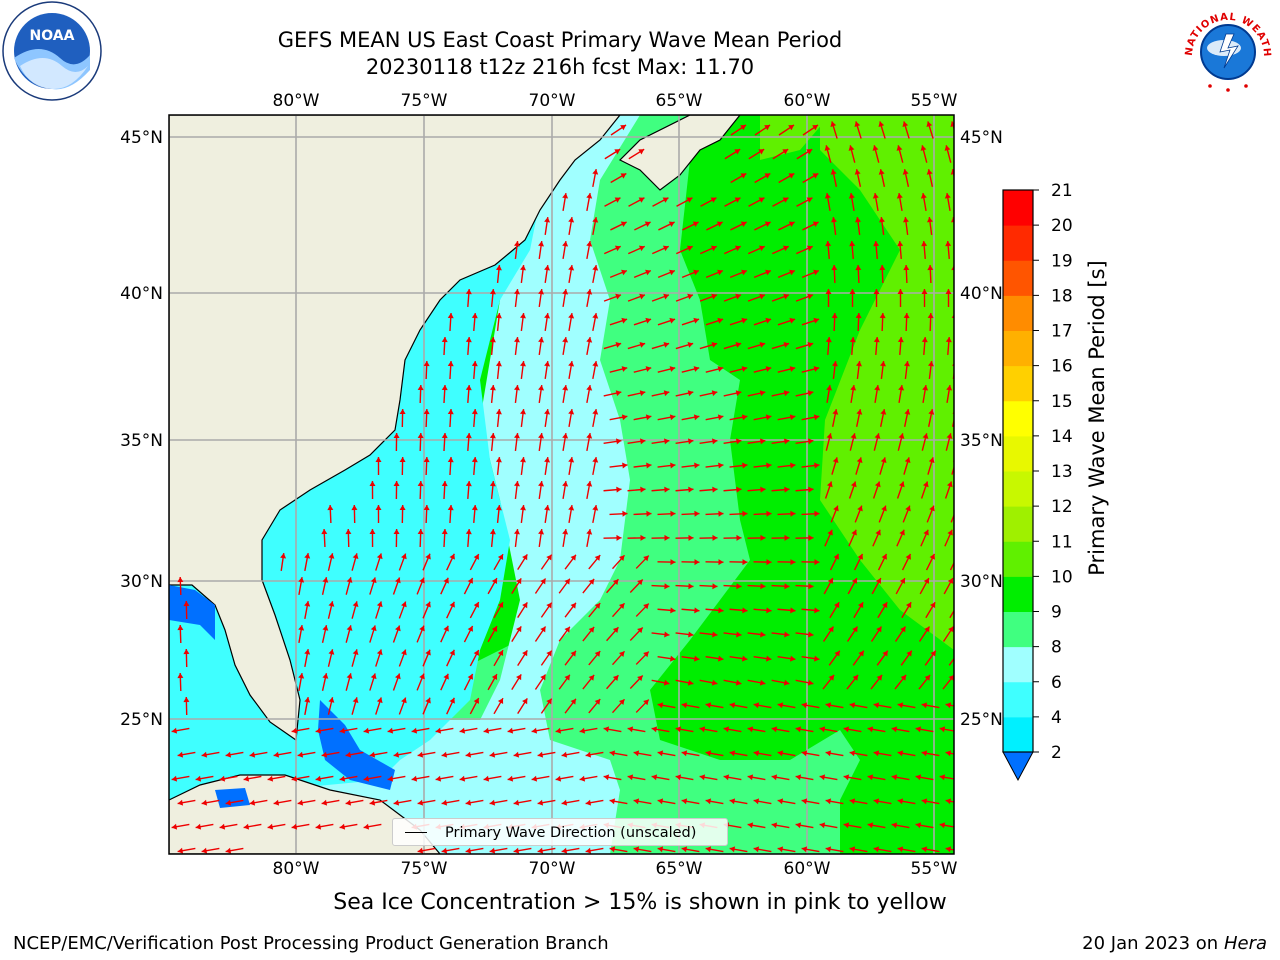  Describe the element at coordinates (296, 869) in the screenshot. I see `lon-label-bottom: 80°W` at that location.